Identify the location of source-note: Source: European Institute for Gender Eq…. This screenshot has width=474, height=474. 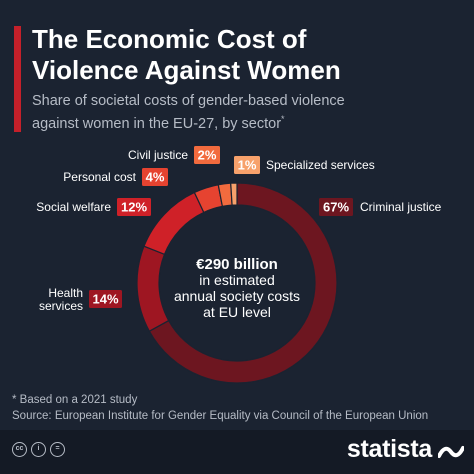
(220, 416).